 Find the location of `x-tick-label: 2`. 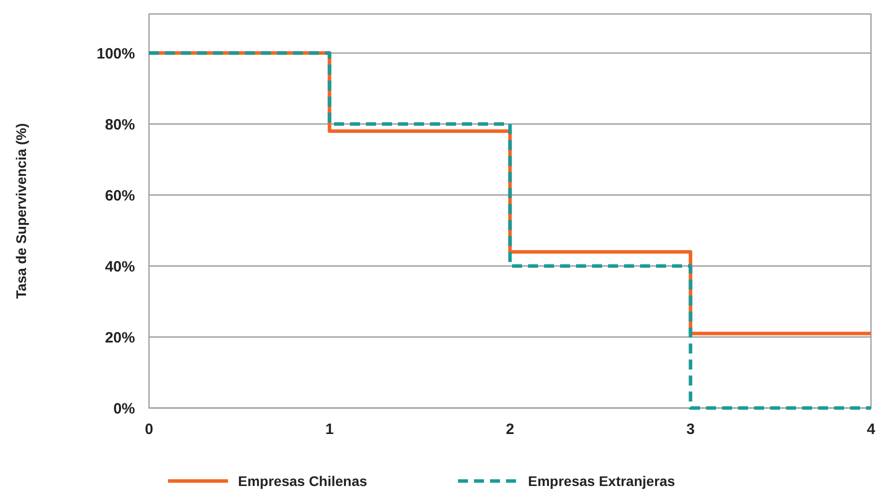

x-tick-label: 2 is located at coordinates (510, 429).